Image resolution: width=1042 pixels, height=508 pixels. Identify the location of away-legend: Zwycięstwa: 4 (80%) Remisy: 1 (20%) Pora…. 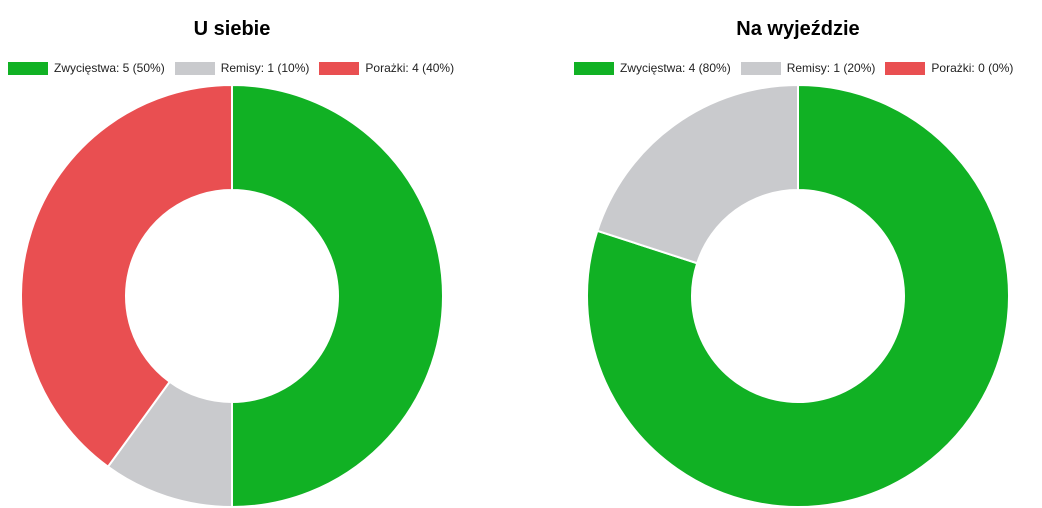
(798, 68).